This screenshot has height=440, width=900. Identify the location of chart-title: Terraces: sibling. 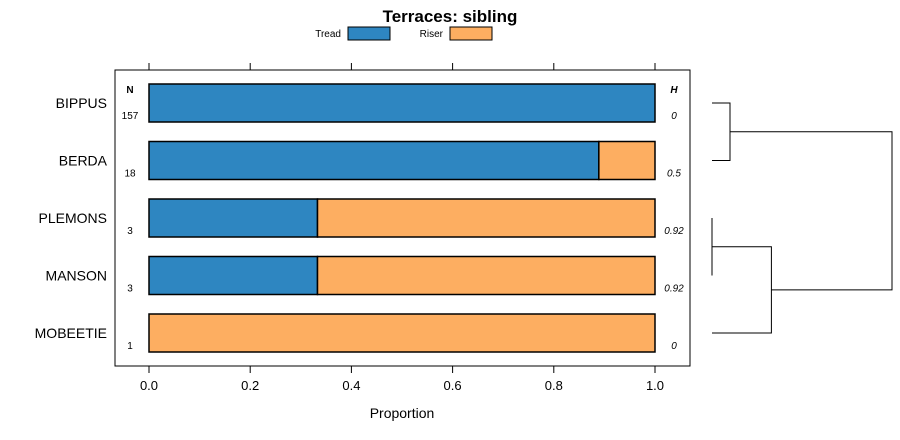
(450, 16).